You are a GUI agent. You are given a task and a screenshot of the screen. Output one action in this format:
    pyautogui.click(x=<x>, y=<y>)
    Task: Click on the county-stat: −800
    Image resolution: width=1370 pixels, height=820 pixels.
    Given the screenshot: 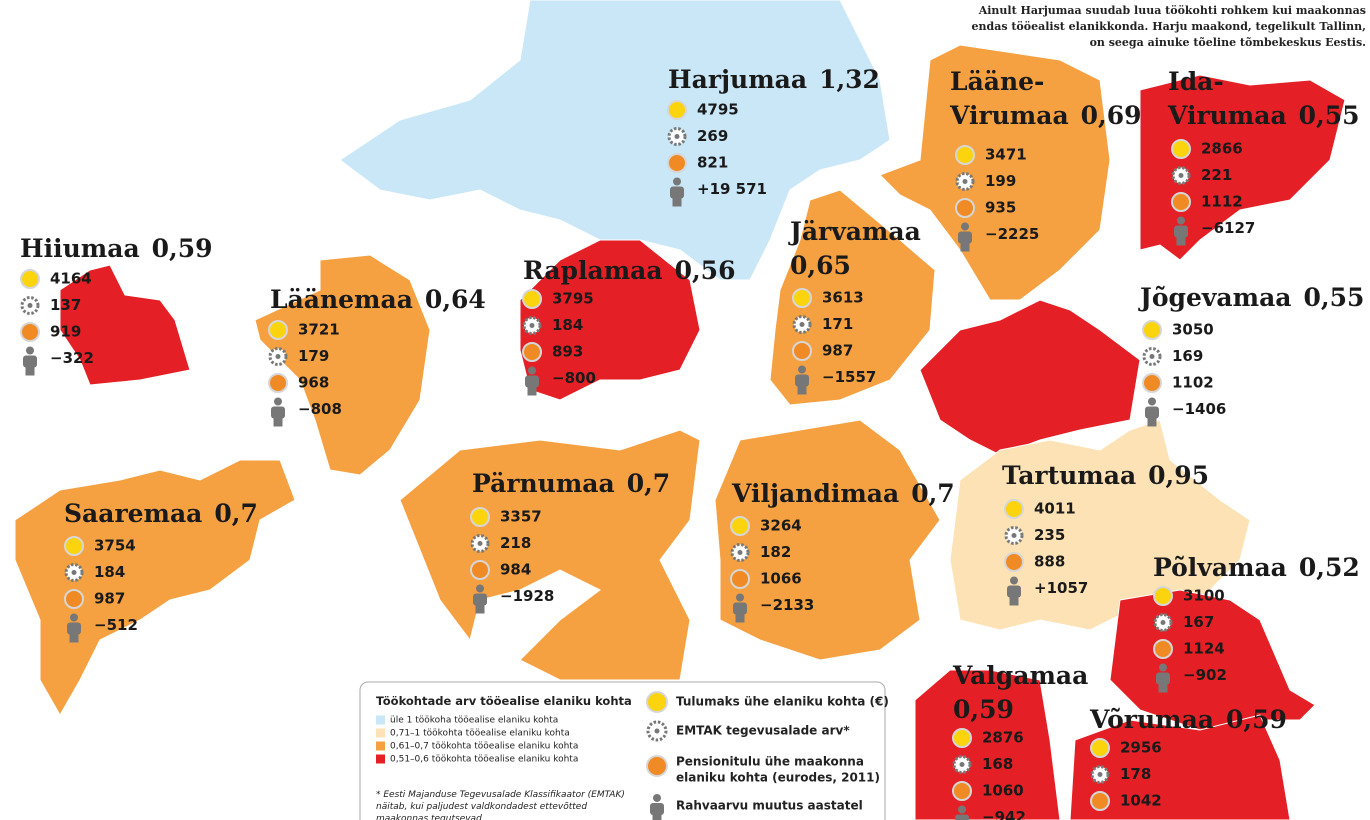 What is the action you would take?
    pyautogui.click(x=574, y=378)
    